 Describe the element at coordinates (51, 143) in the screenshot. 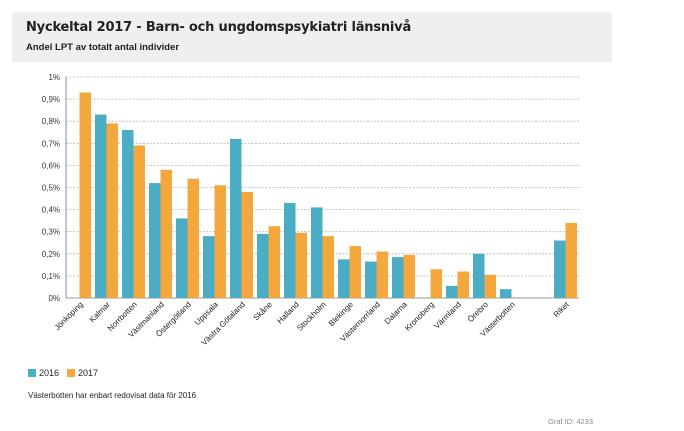

I see `y-tick-label: 0,7%` at that location.